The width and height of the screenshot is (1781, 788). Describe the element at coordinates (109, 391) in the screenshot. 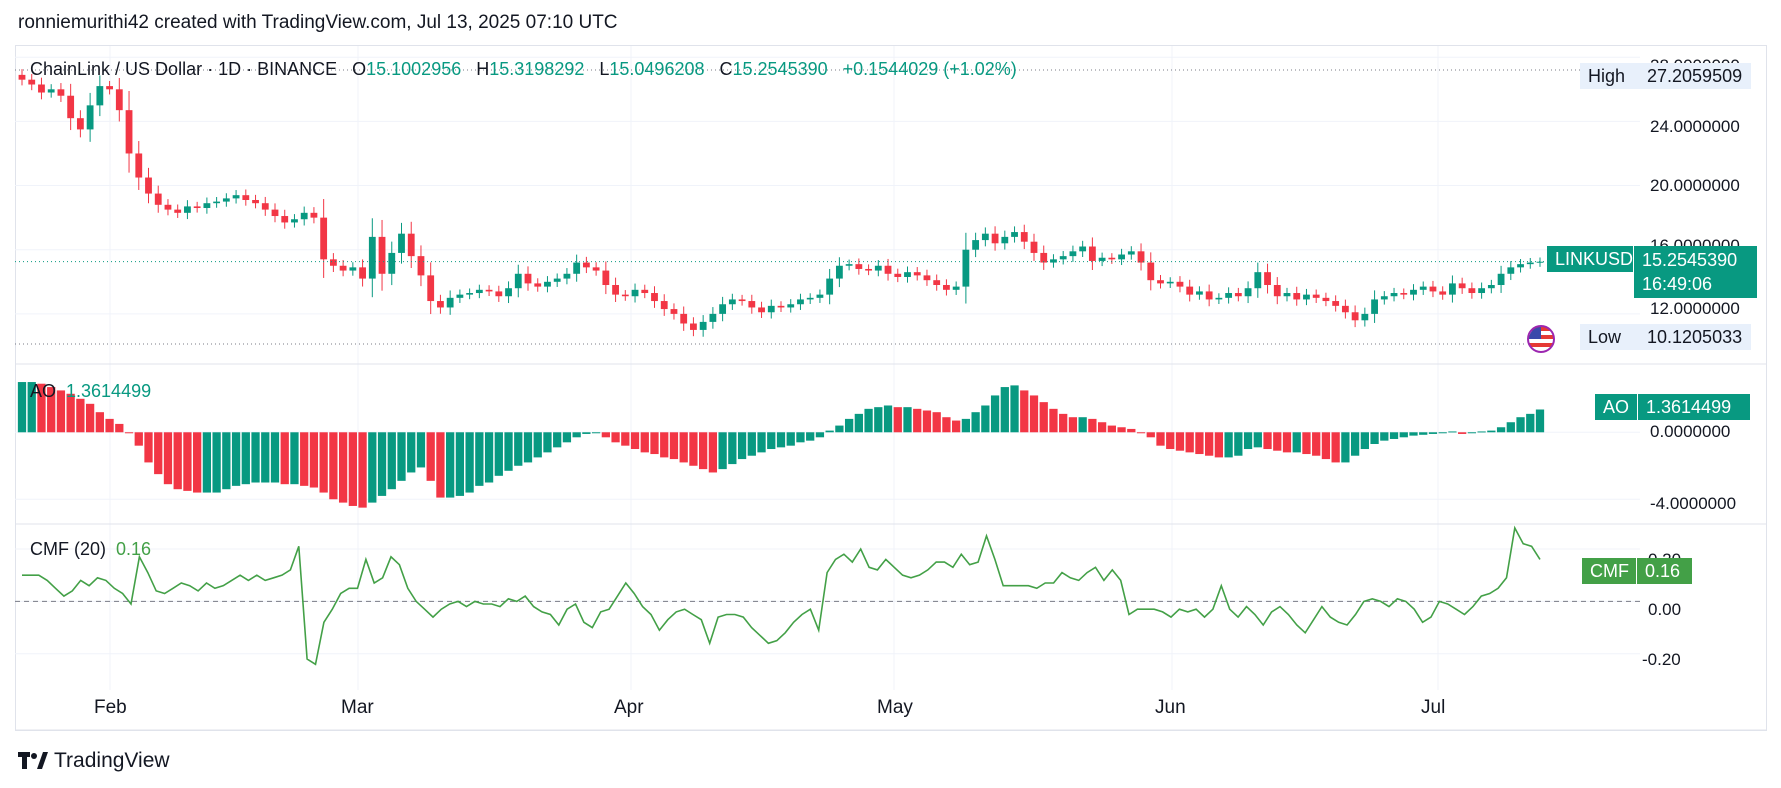

I see `ao-legend-value: 1.3614499` at that location.